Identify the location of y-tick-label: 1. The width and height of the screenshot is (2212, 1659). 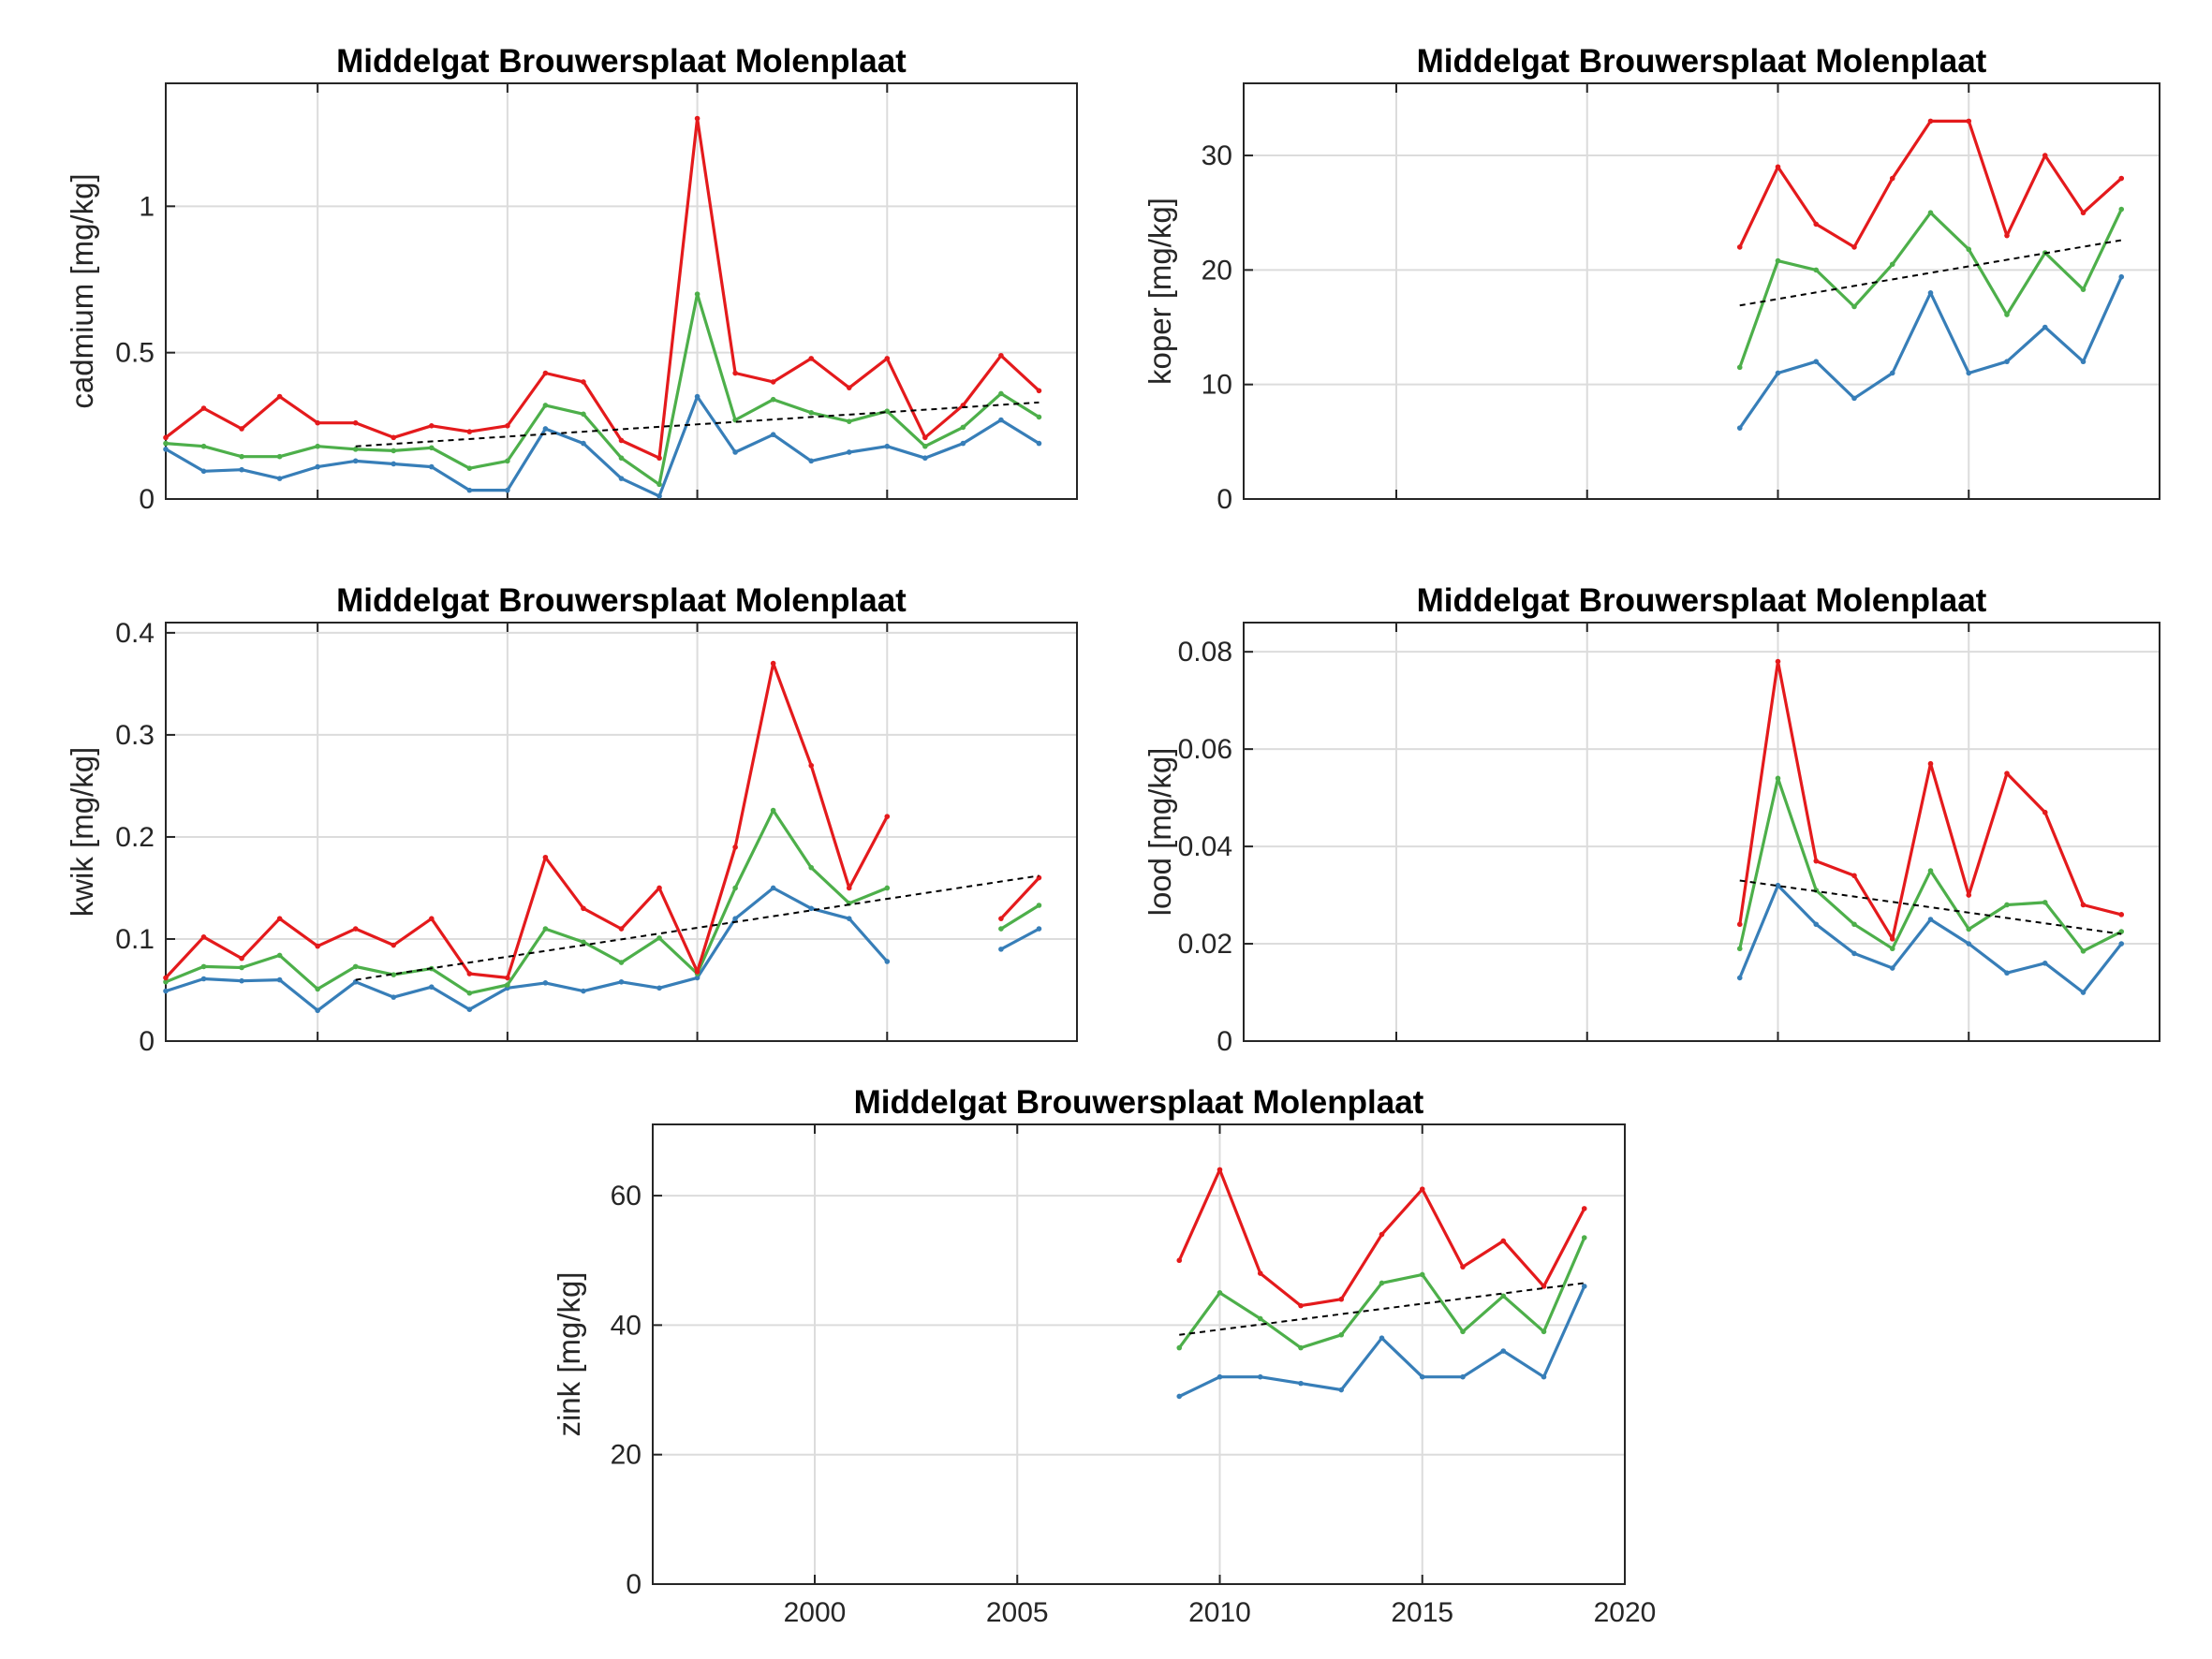
(147, 206).